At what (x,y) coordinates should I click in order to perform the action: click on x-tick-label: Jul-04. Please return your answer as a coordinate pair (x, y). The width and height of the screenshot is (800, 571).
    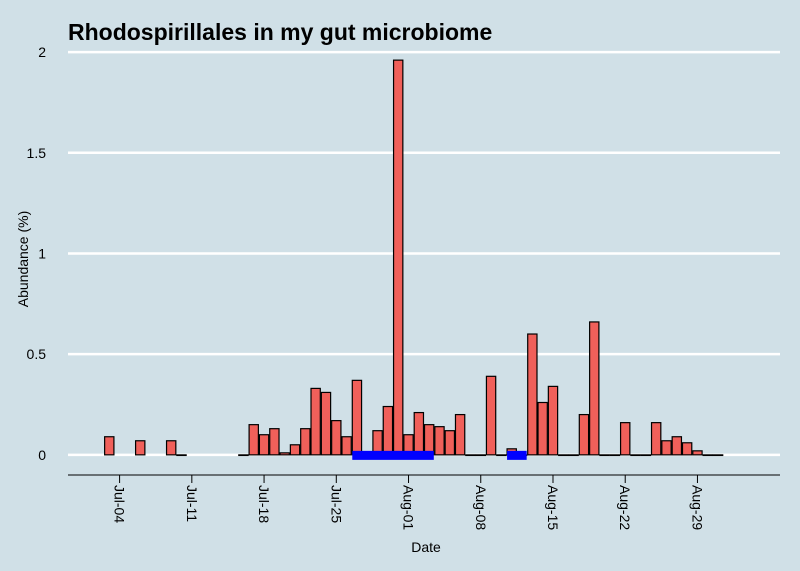
    Looking at the image, I should click on (120, 504).